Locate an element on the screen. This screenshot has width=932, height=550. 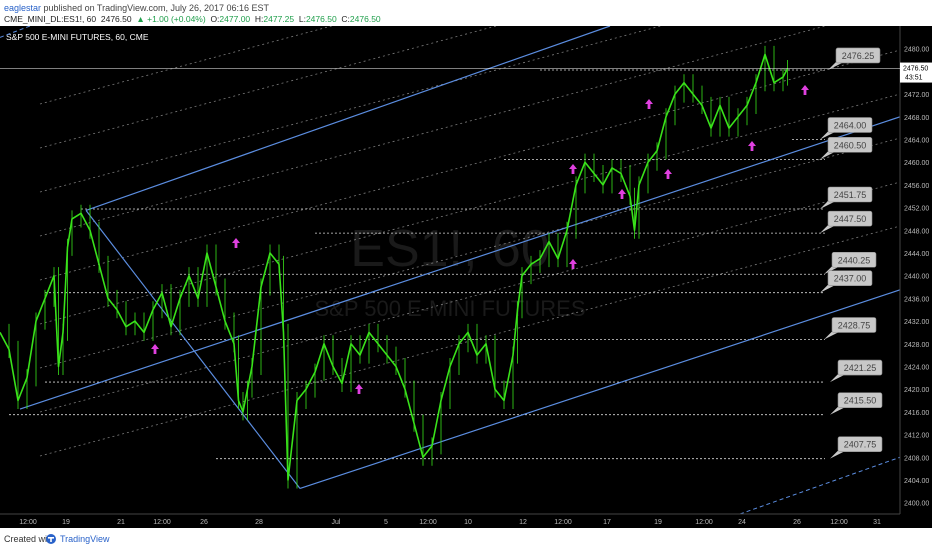
price-tick-label: 2460.00 is located at coordinates (916, 163).